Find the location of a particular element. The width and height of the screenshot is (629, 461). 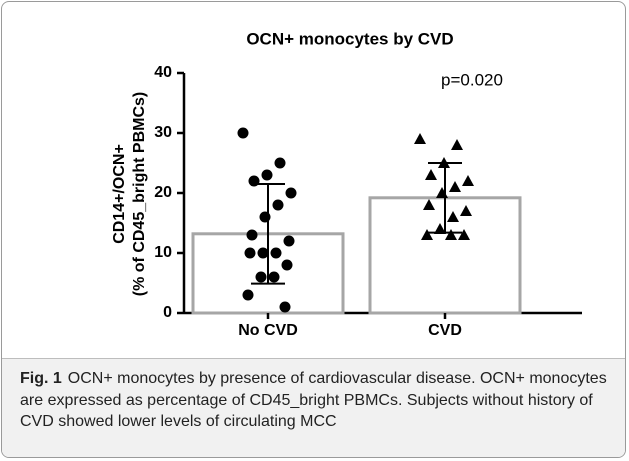

x-tick-label: No CVD is located at coordinates (268, 330).